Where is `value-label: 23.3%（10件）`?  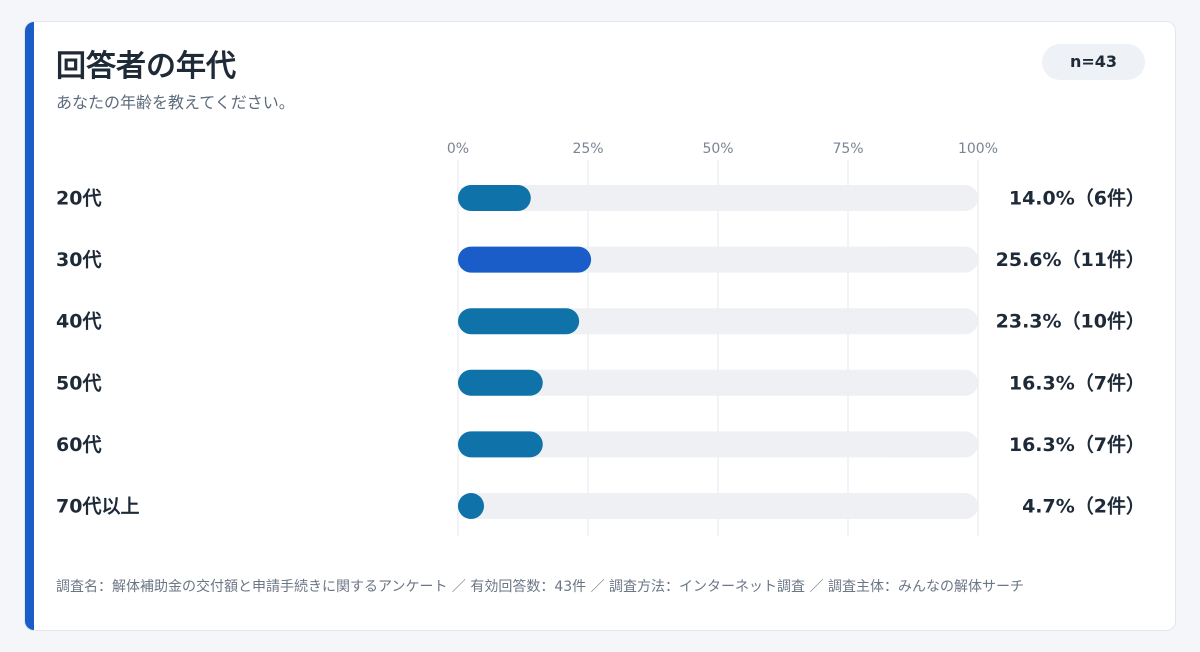 value-label: 23.3%（10件） is located at coordinates (1070, 321).